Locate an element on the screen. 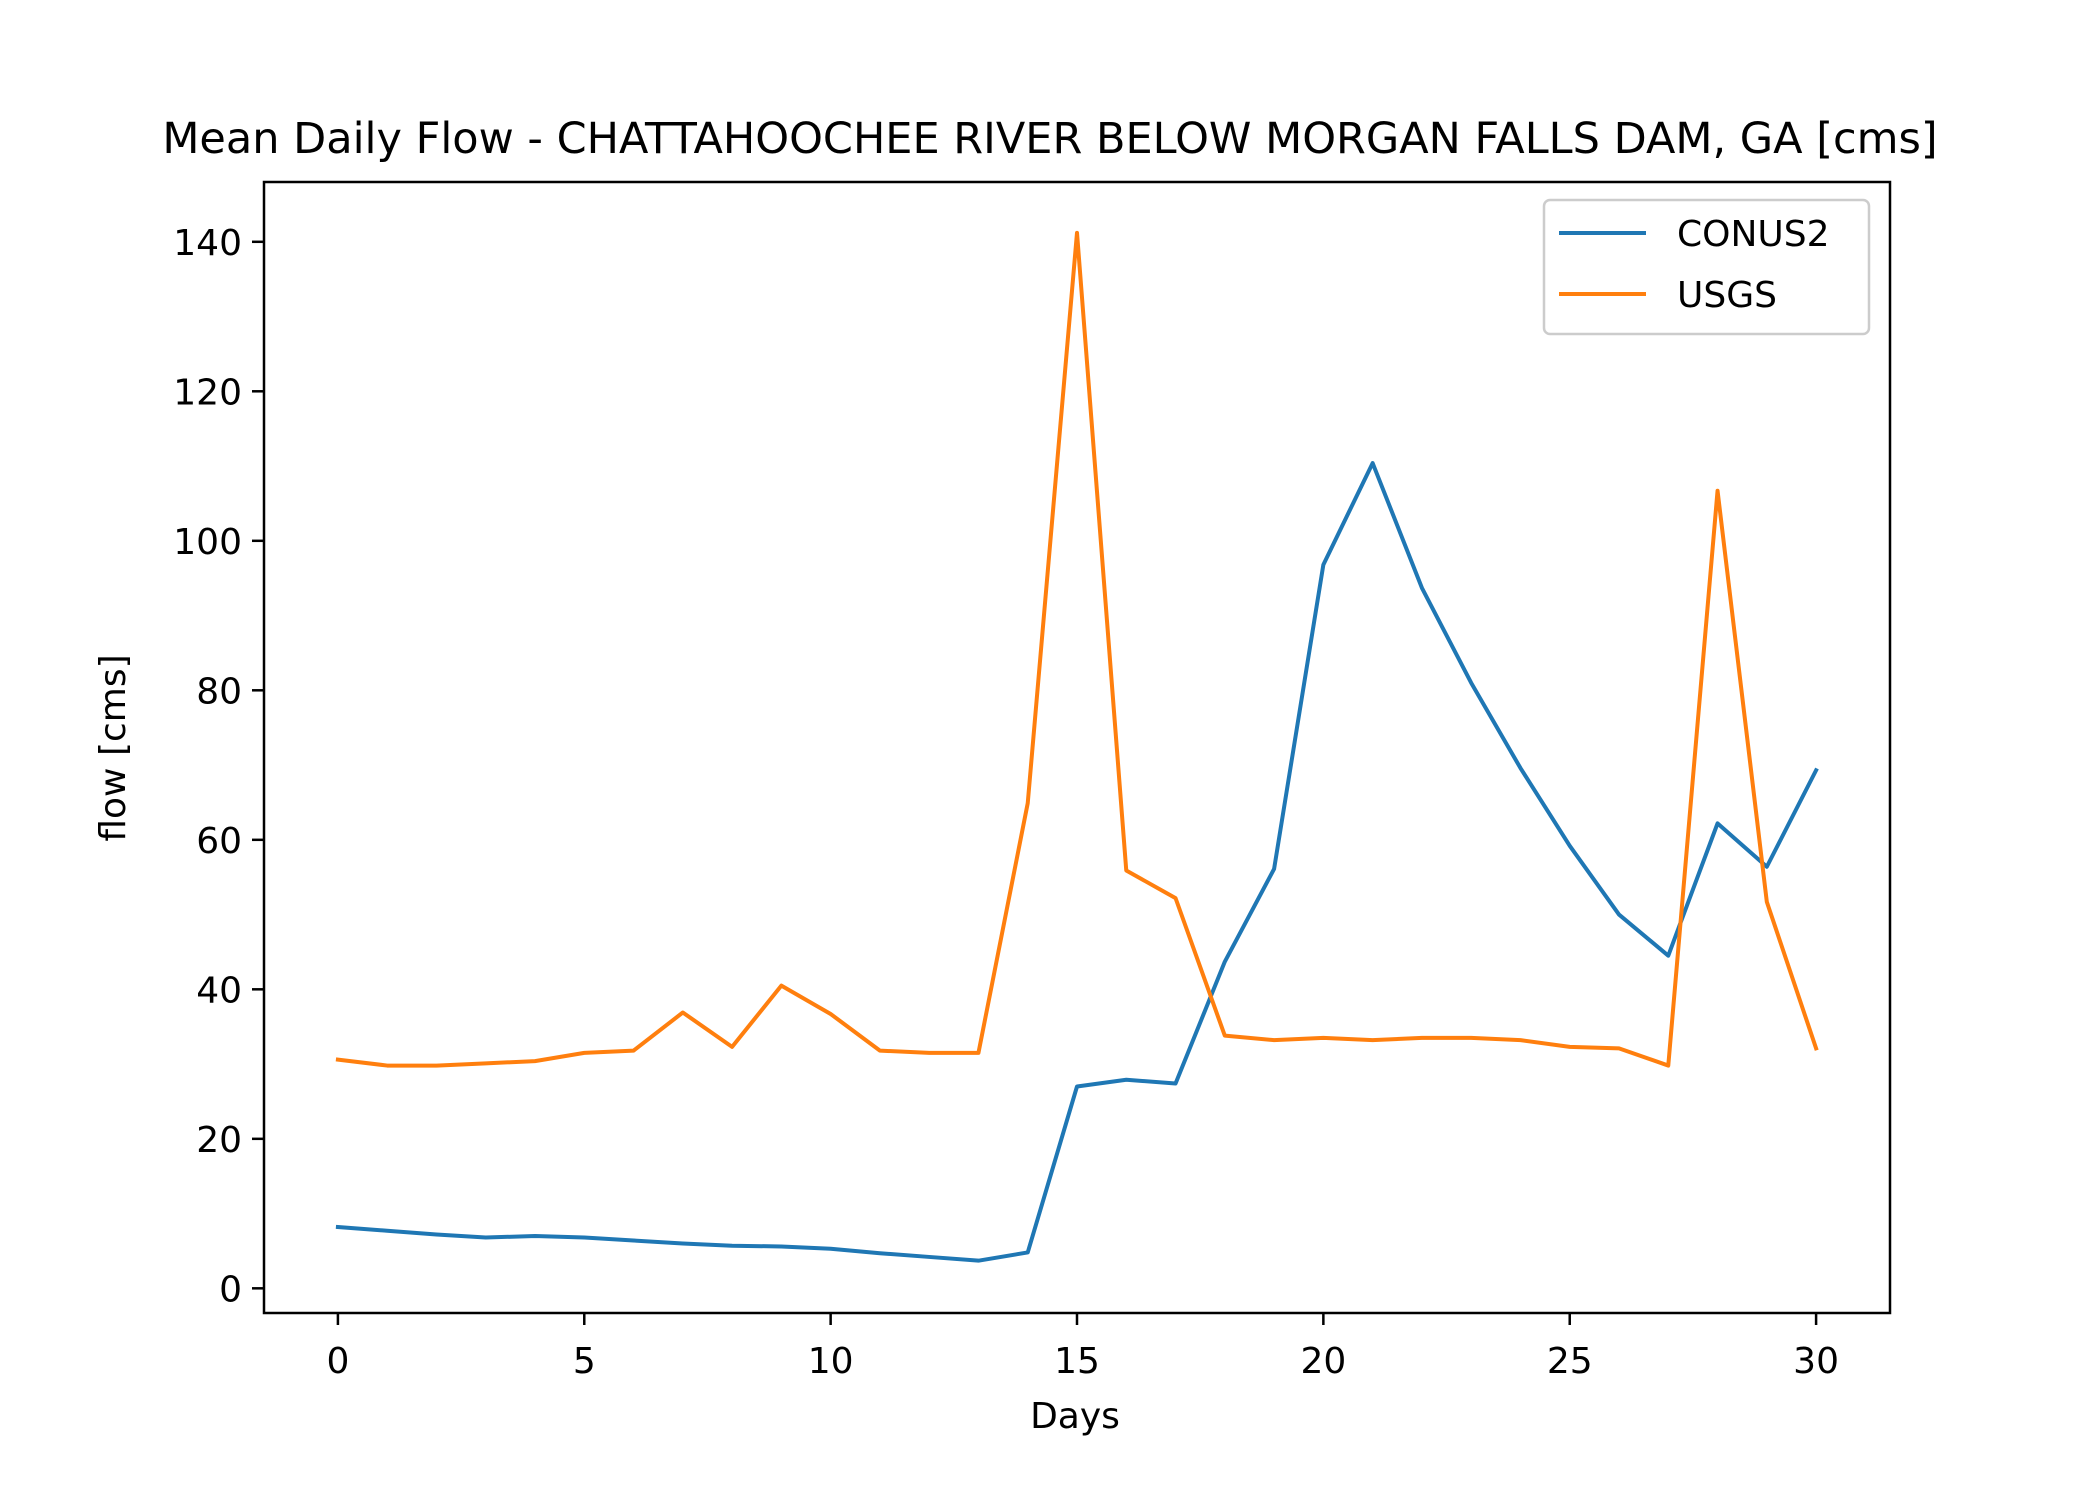 The image size is (2100, 1500). x-tick-label: 30 is located at coordinates (1816, 1361).